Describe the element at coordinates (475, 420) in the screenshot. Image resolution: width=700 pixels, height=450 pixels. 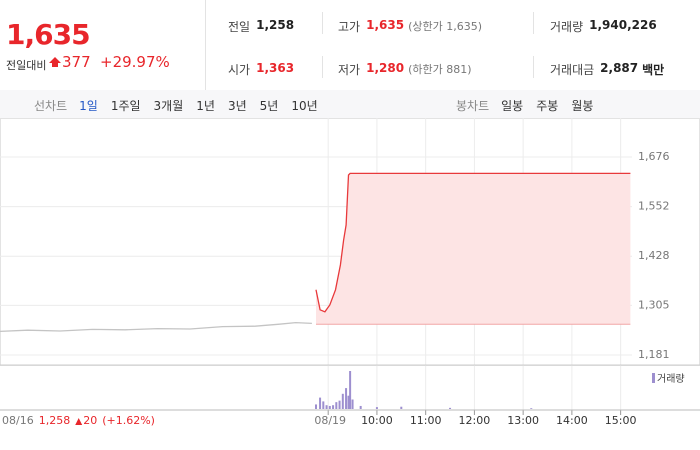
I see `x-tick-label: 12:00` at that location.